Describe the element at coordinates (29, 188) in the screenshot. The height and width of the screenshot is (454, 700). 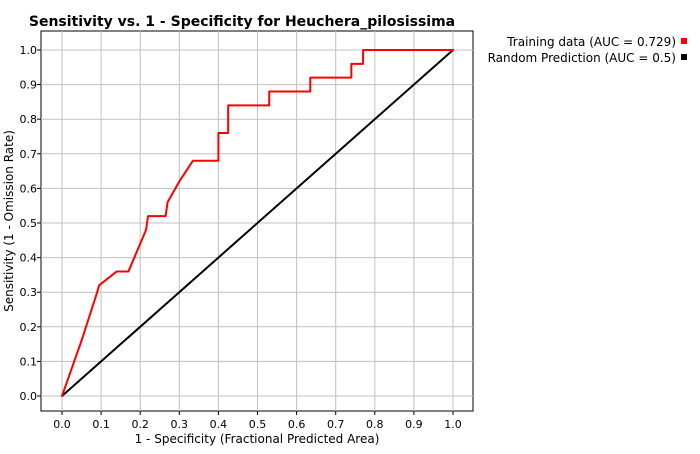
I see `y-tick-label: 0.6` at that location.